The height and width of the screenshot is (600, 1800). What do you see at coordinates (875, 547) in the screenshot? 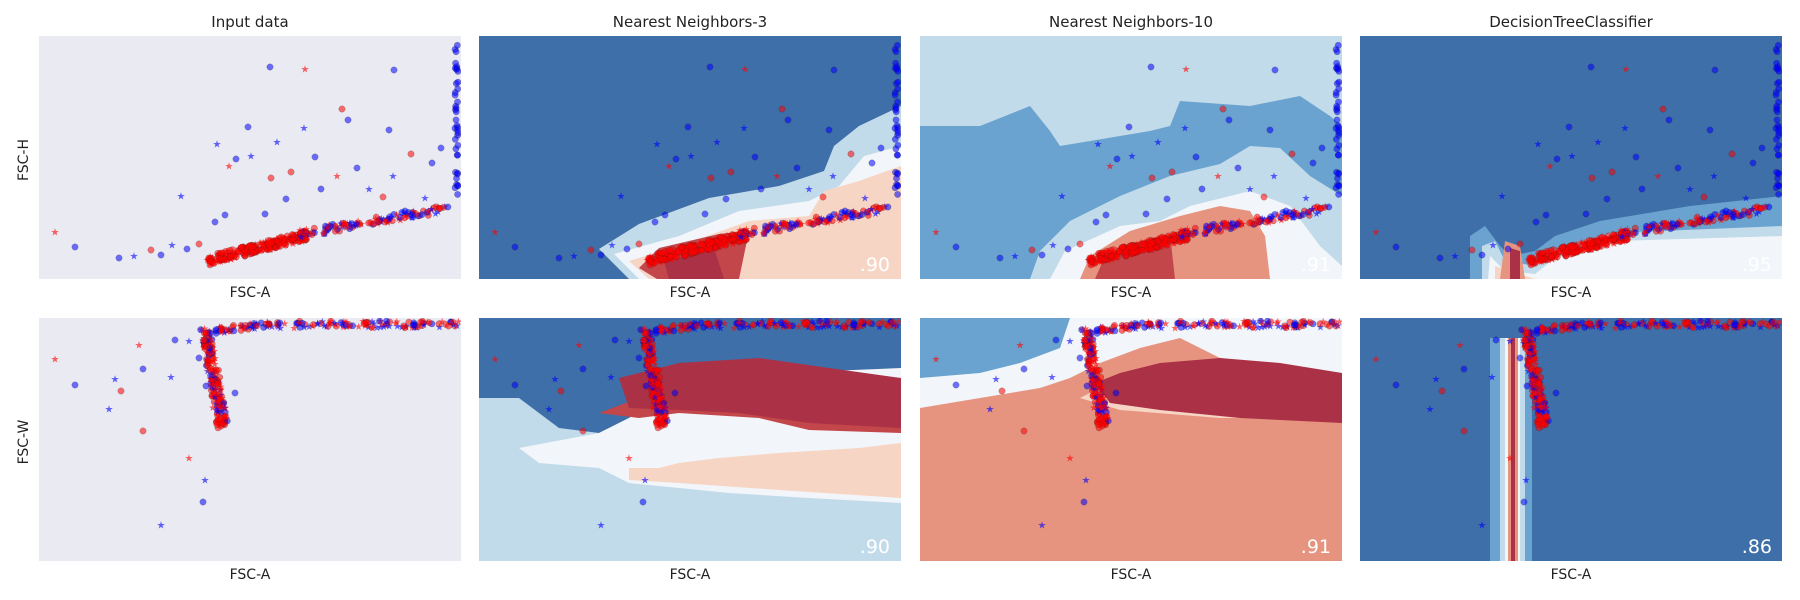
I see `score-nn3-fsc-w: .90` at bounding box center [875, 547].